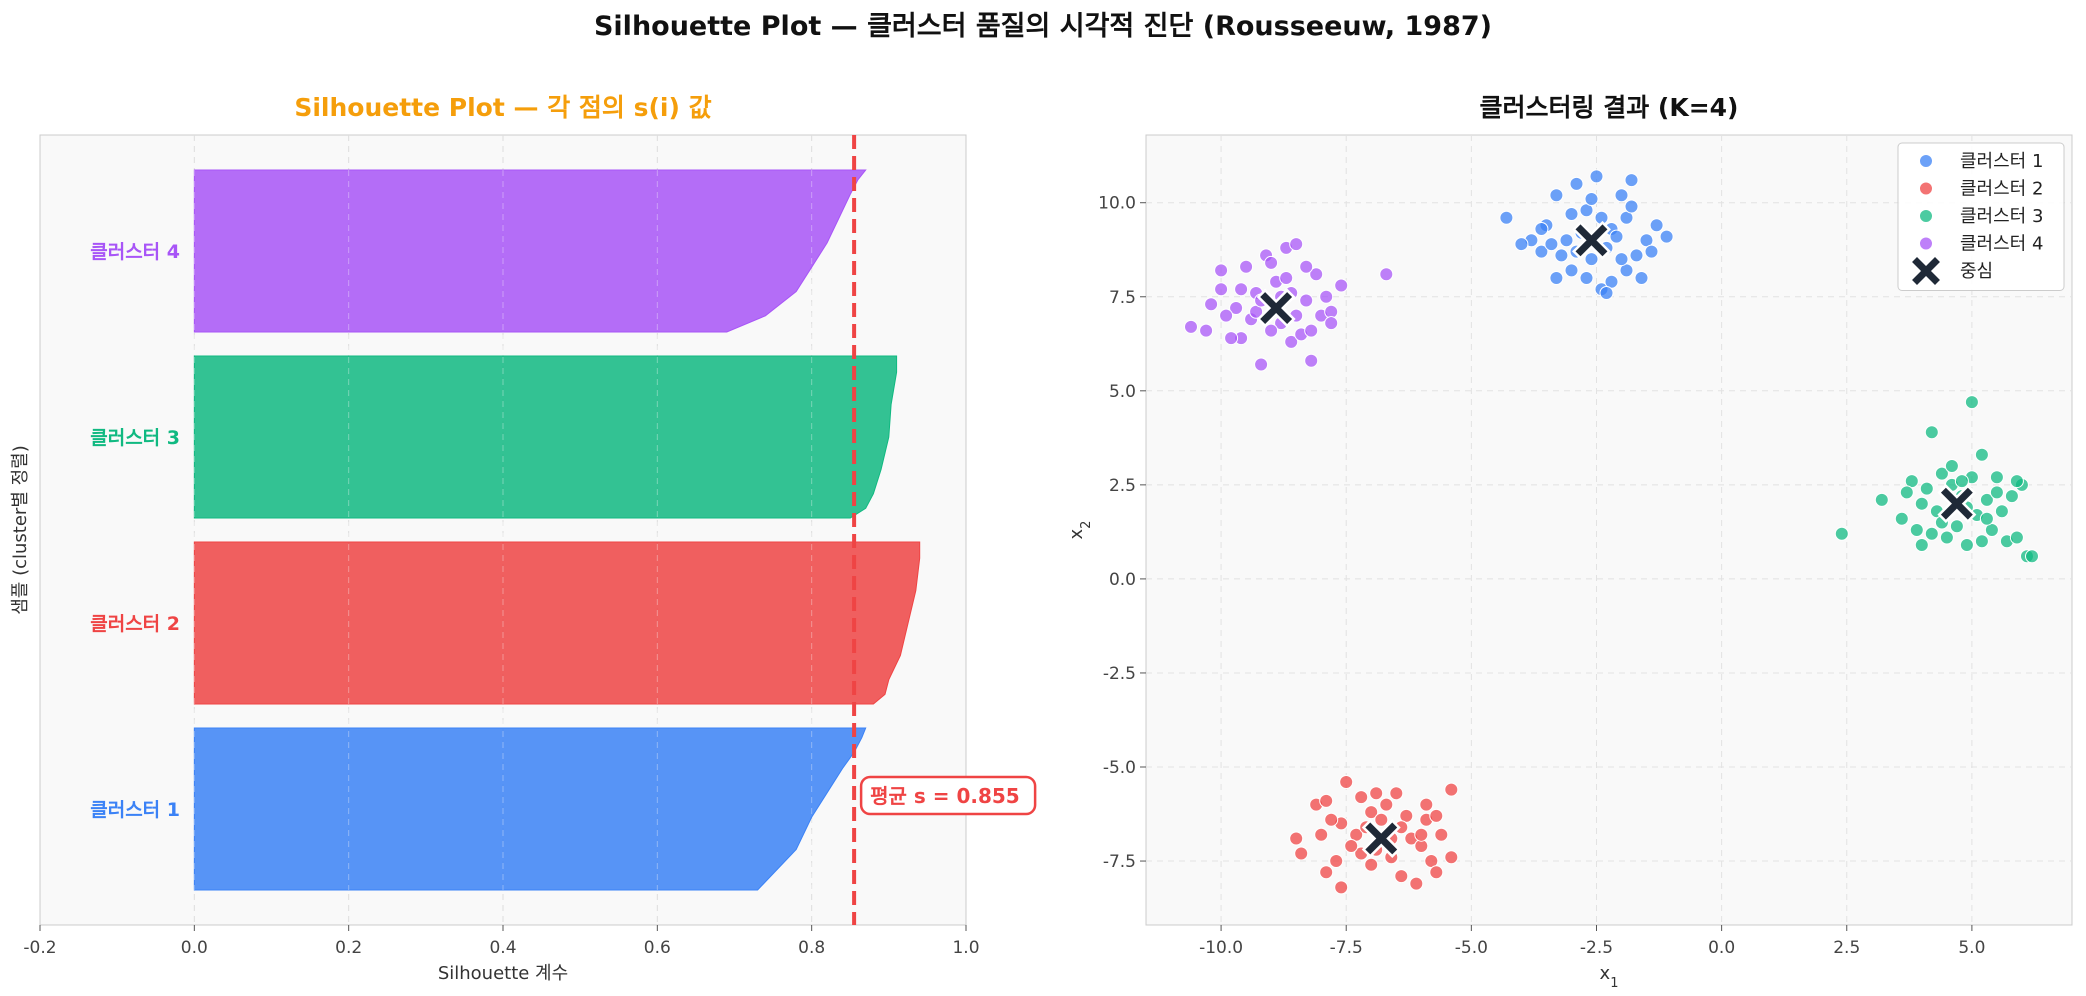 Image resolution: width=2086 pixels, height=996 pixels. Describe the element at coordinates (811, 948) in the screenshot. I see `silhouette-x-tick-label: 0.8` at that location.